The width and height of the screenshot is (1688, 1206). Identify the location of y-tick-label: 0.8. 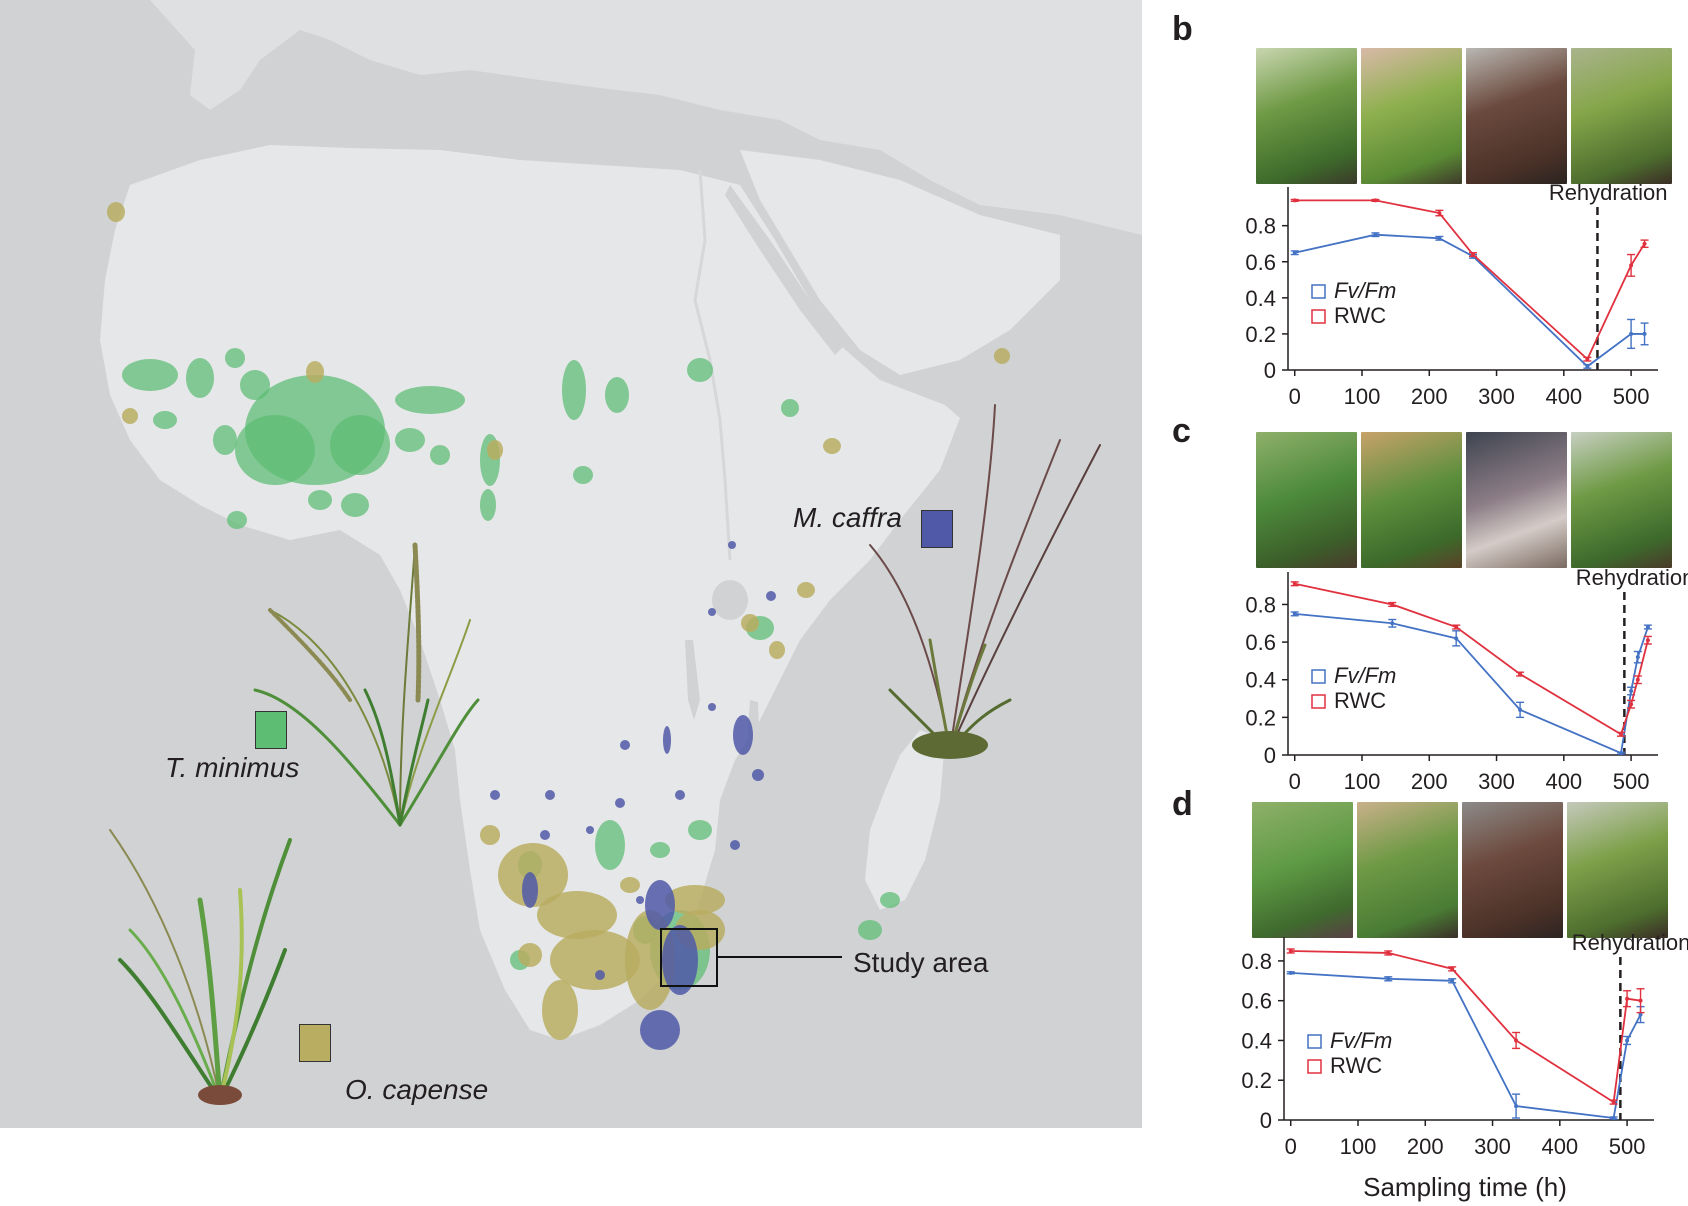
(1260, 226).